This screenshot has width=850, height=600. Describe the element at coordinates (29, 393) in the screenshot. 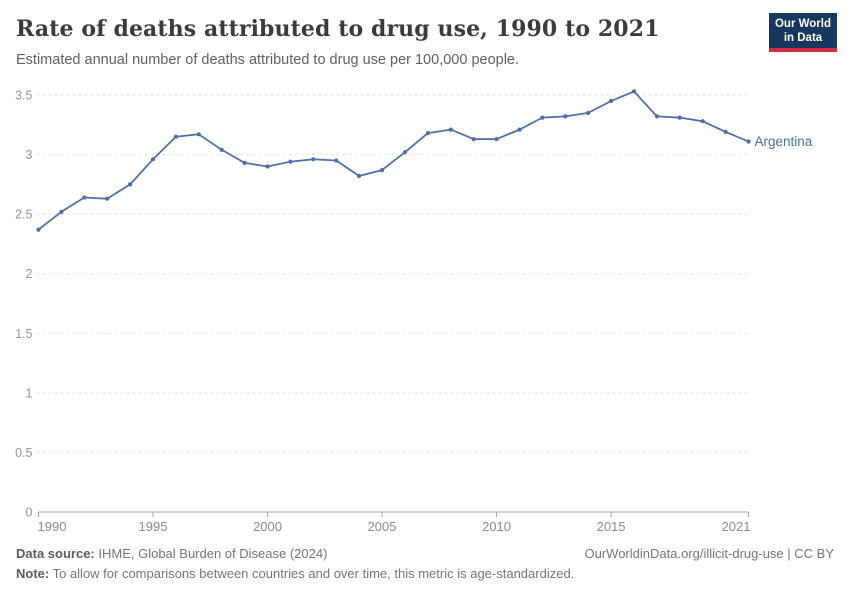

I see `y-tick-label: 1` at that location.